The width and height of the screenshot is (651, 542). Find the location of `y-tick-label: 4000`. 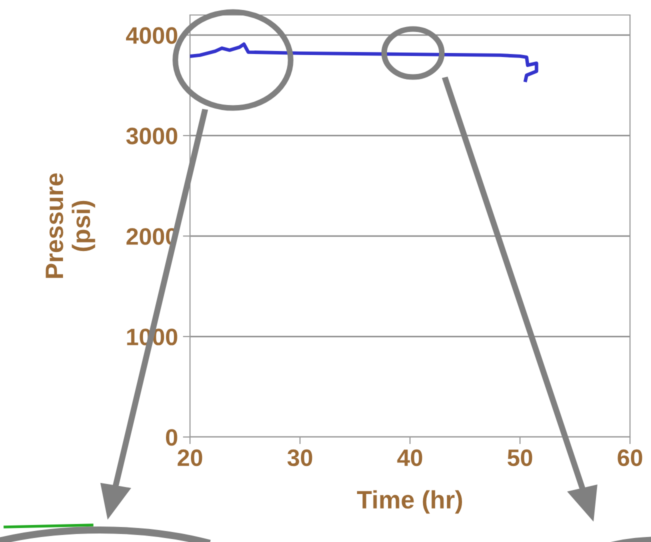

y-tick-label: 4000 is located at coordinates (152, 35).